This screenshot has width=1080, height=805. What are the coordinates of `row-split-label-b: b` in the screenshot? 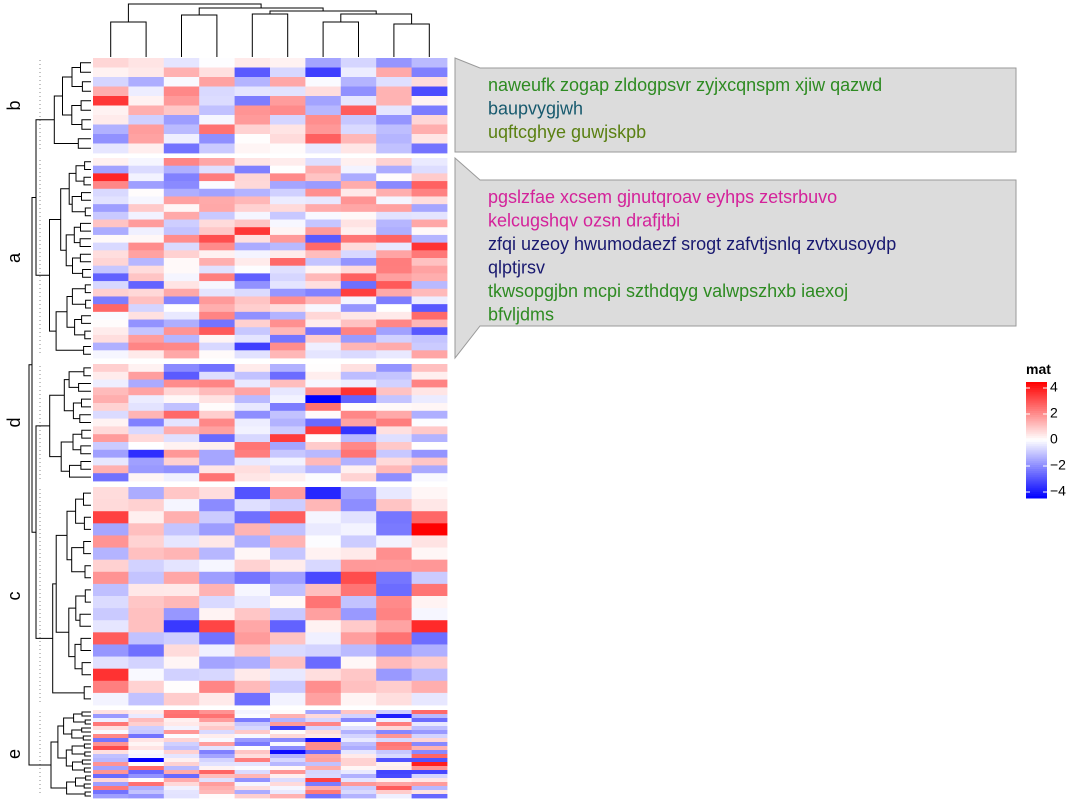 It's located at (14, 105).